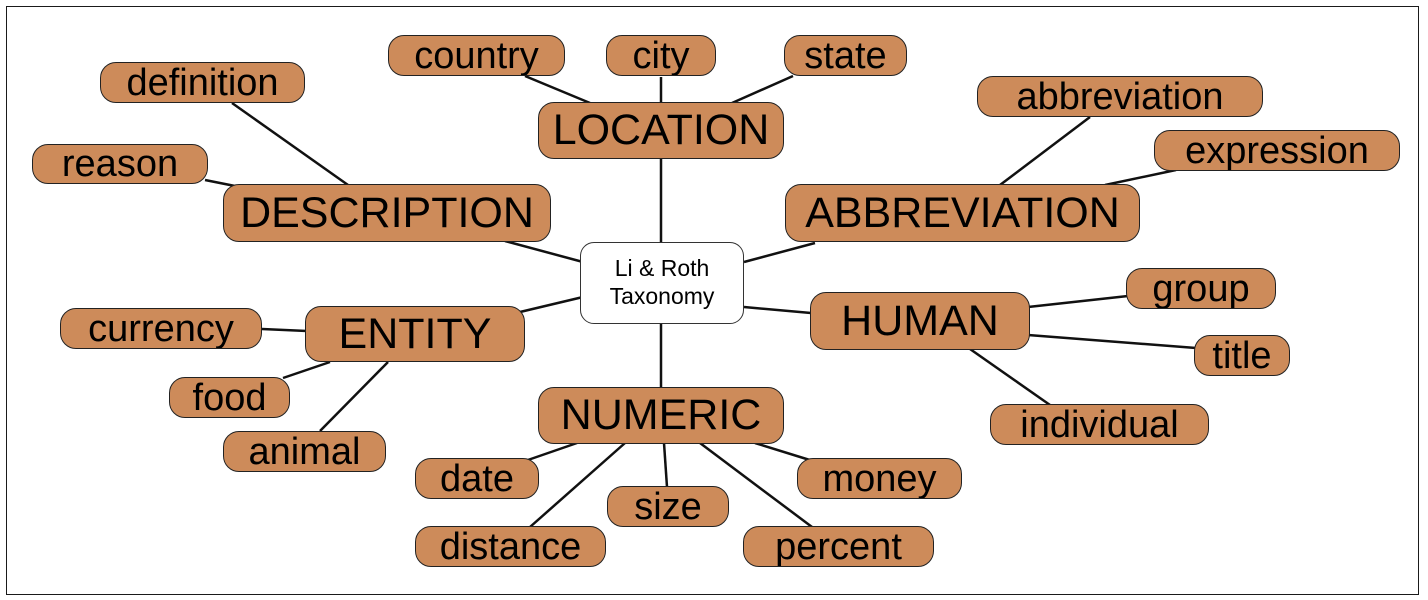  Describe the element at coordinates (668, 506) in the screenshot. I see `leaf-size: size` at that location.